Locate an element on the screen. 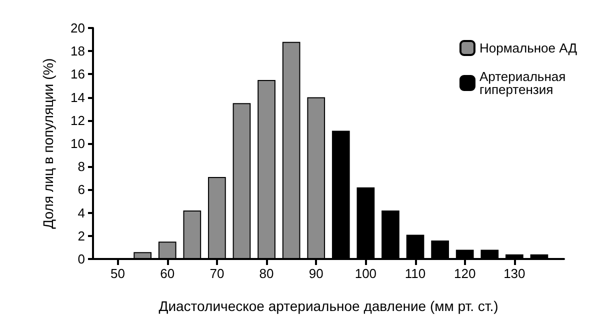 The height and width of the screenshot is (325, 594). y-tick-label: 8 is located at coordinates (81, 166).